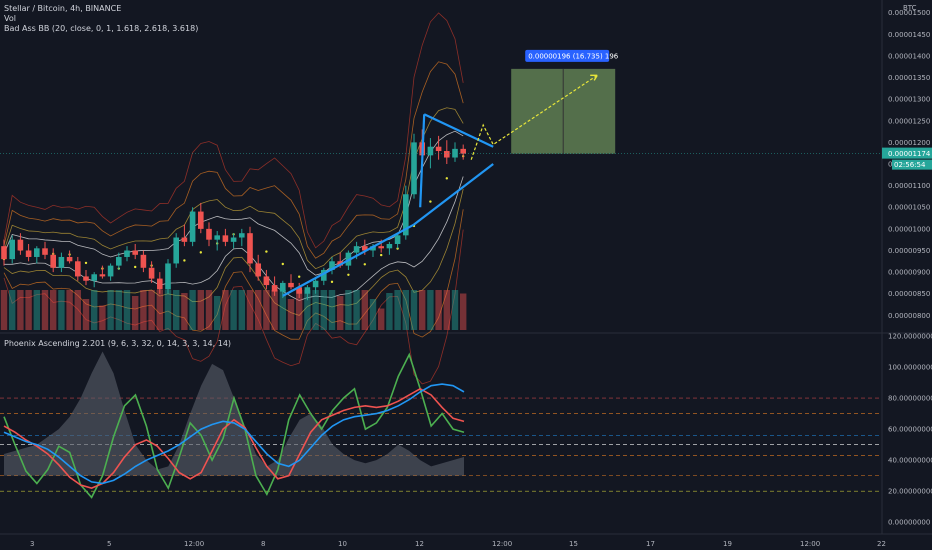 The width and height of the screenshot is (932, 550). Describe the element at coordinates (63, 8) in the screenshot. I see `symbol-legend: Stellar / Bitcoin, 4h, BINANCE` at that location.